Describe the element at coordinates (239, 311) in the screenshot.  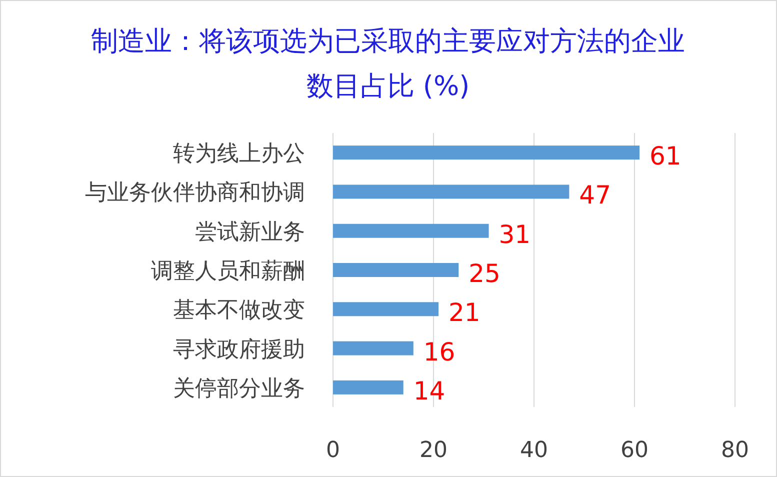
I see `y-tick-label: 基本不做改变` at that location.